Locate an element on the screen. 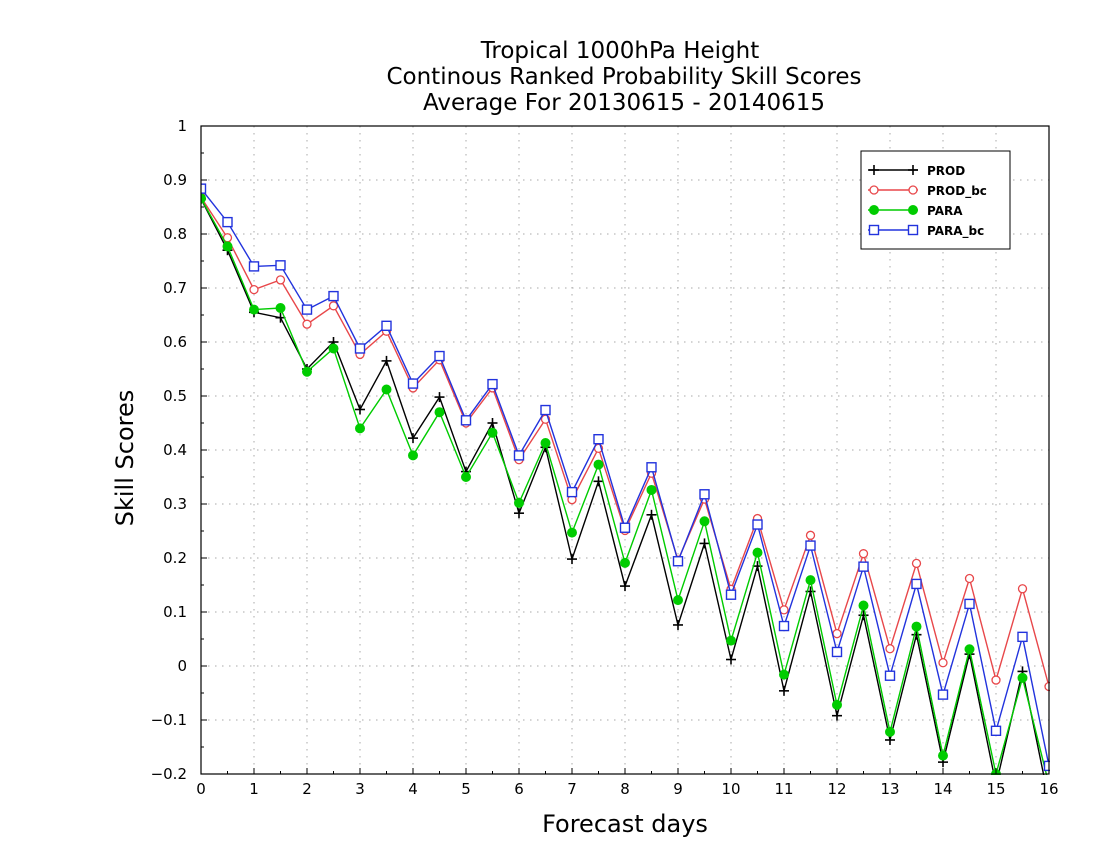  chart-title-line-1: Tropical 1000hPa Height is located at coordinates (620, 51).